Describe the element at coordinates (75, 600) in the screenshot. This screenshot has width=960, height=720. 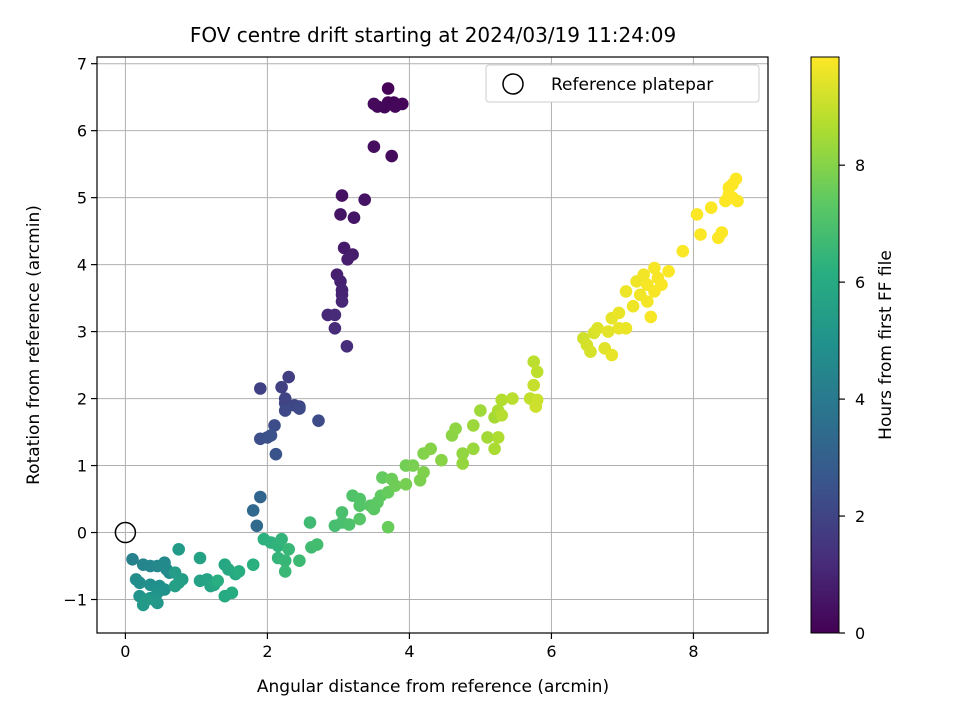
I see `y-tick-label: −1` at that location.